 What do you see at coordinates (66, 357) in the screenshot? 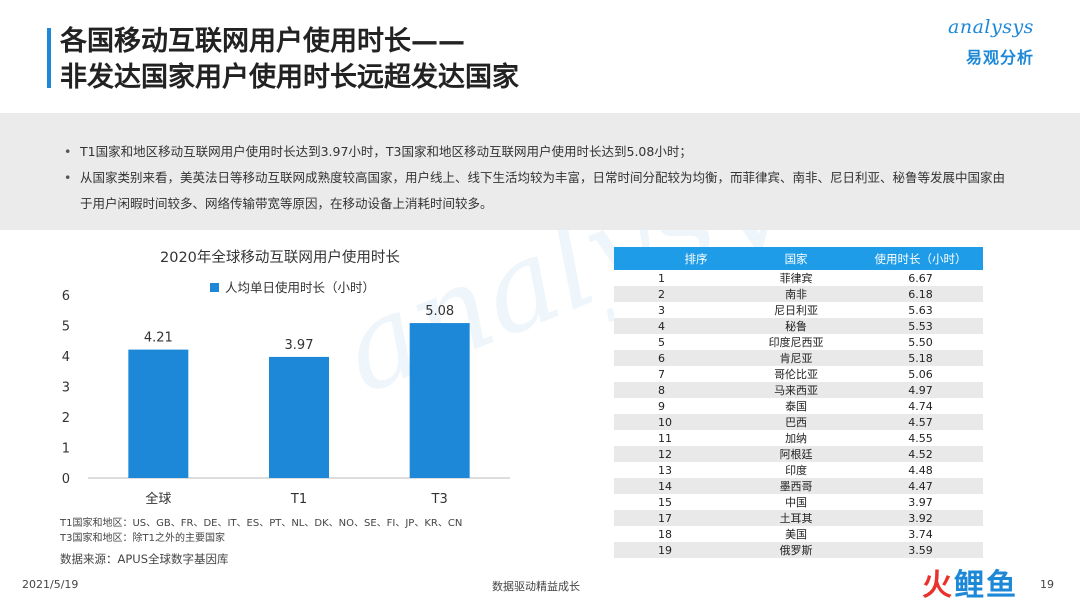
I see `y-tick-label: 4` at bounding box center [66, 357].